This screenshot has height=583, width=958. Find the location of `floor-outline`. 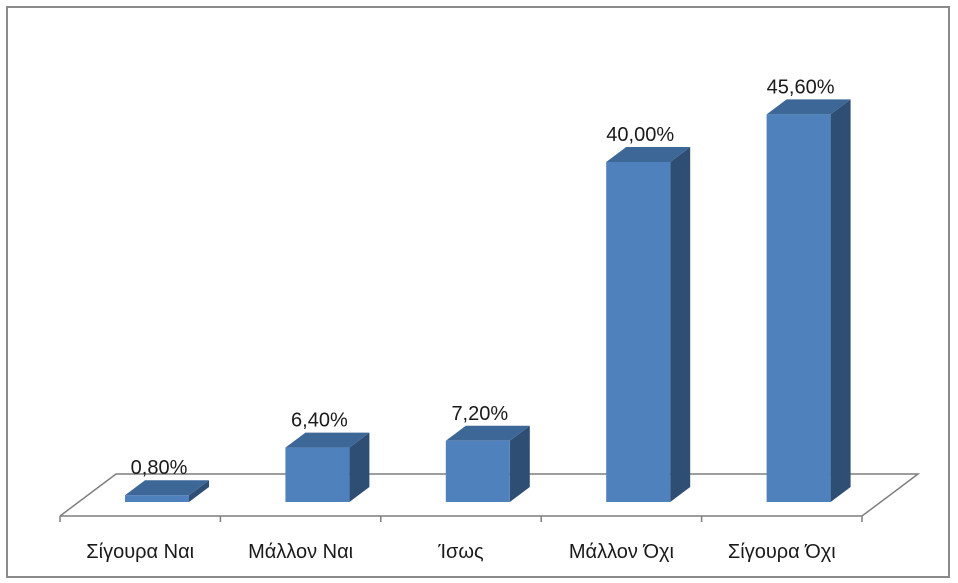

floor-outline is located at coordinates (490, 495).